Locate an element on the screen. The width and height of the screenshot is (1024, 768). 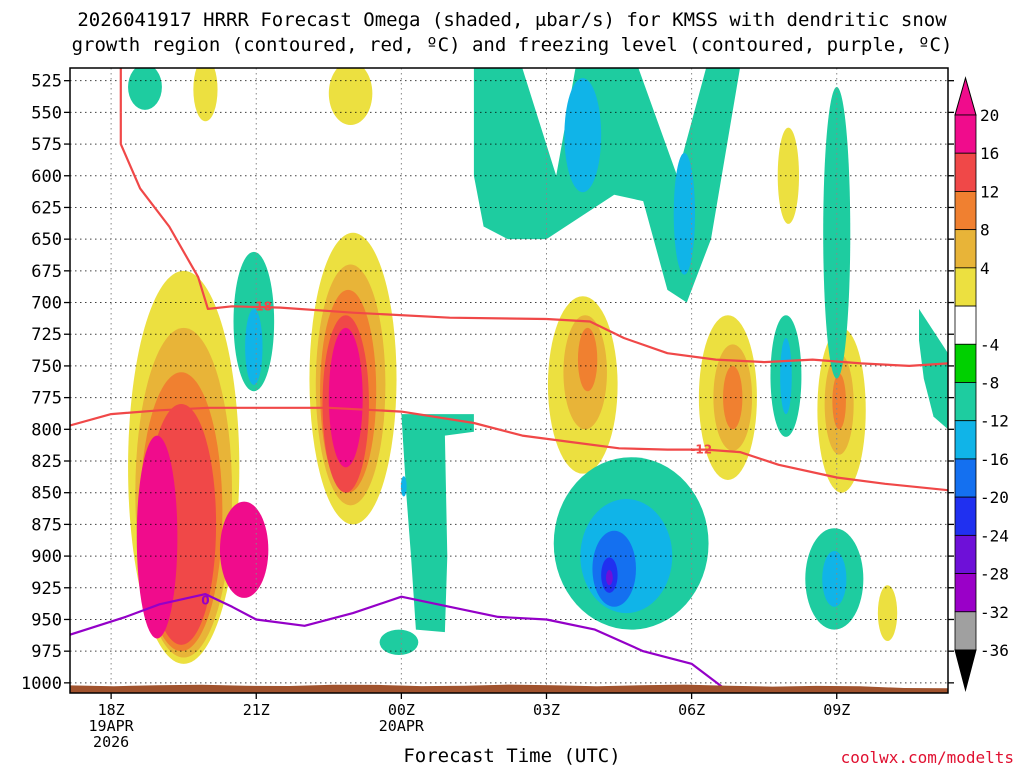
y-tick-label-775: 775 is located at coordinates (46, 399).